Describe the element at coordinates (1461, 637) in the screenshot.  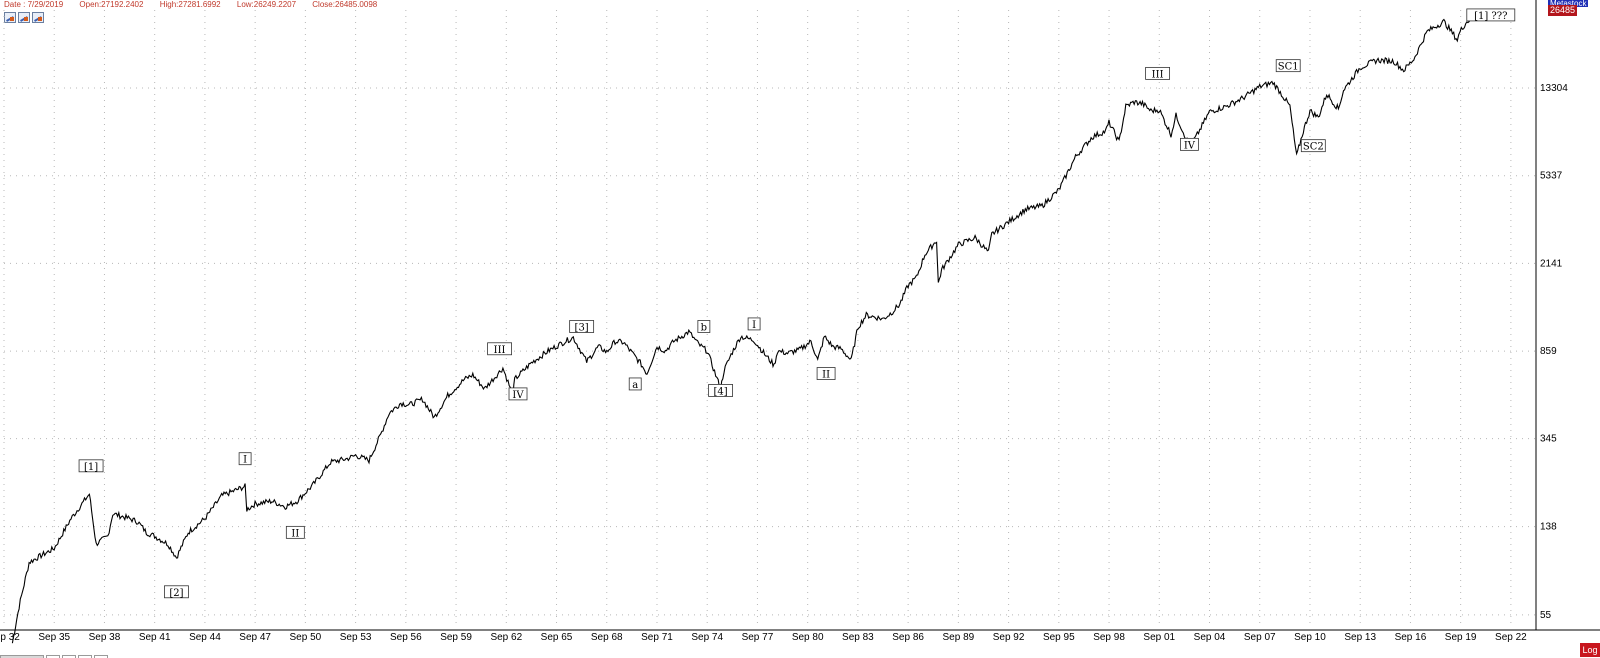
I see `x-tick-label: Sep 19` at that location.